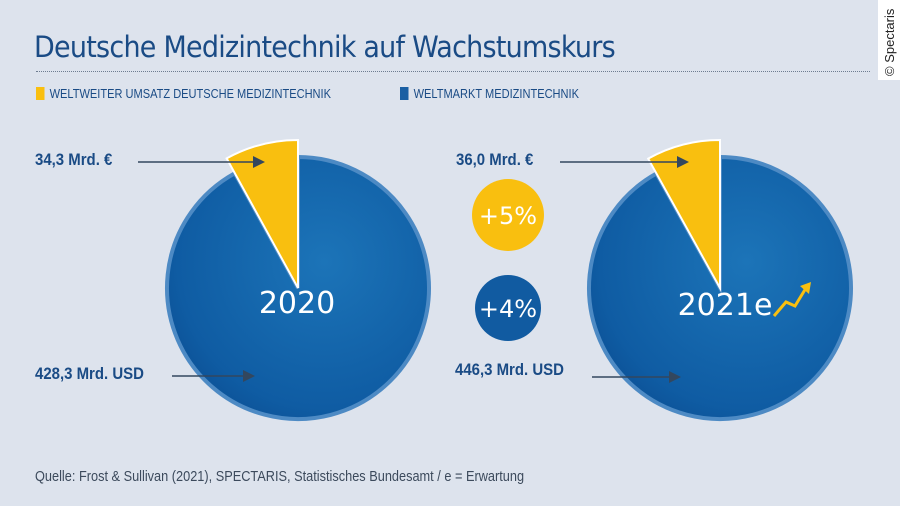 This screenshot has height=506, width=900. I want to click on growth-bubble-world, so click(508, 308).